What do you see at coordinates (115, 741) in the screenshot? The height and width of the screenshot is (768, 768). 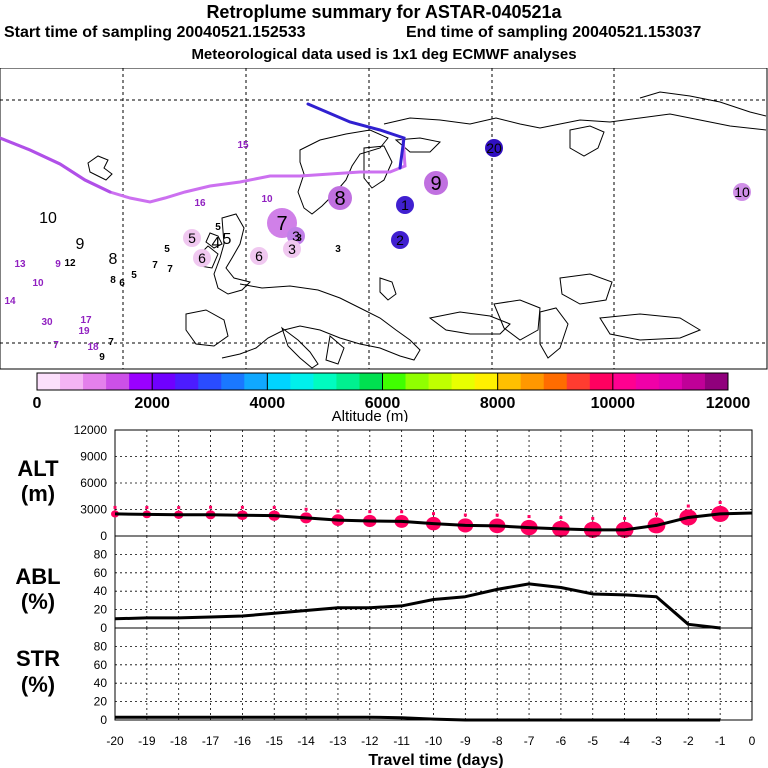 I see `x-tick-label: -20` at bounding box center [115, 741].